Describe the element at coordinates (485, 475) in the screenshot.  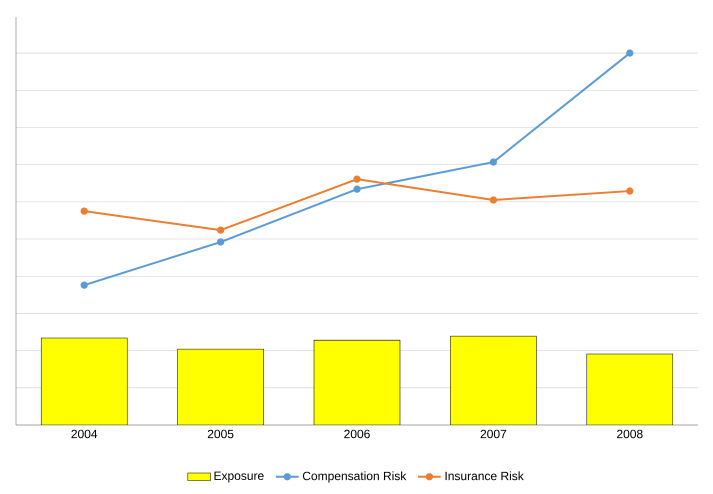
I see `legend-label: Insurance Risk` at that location.